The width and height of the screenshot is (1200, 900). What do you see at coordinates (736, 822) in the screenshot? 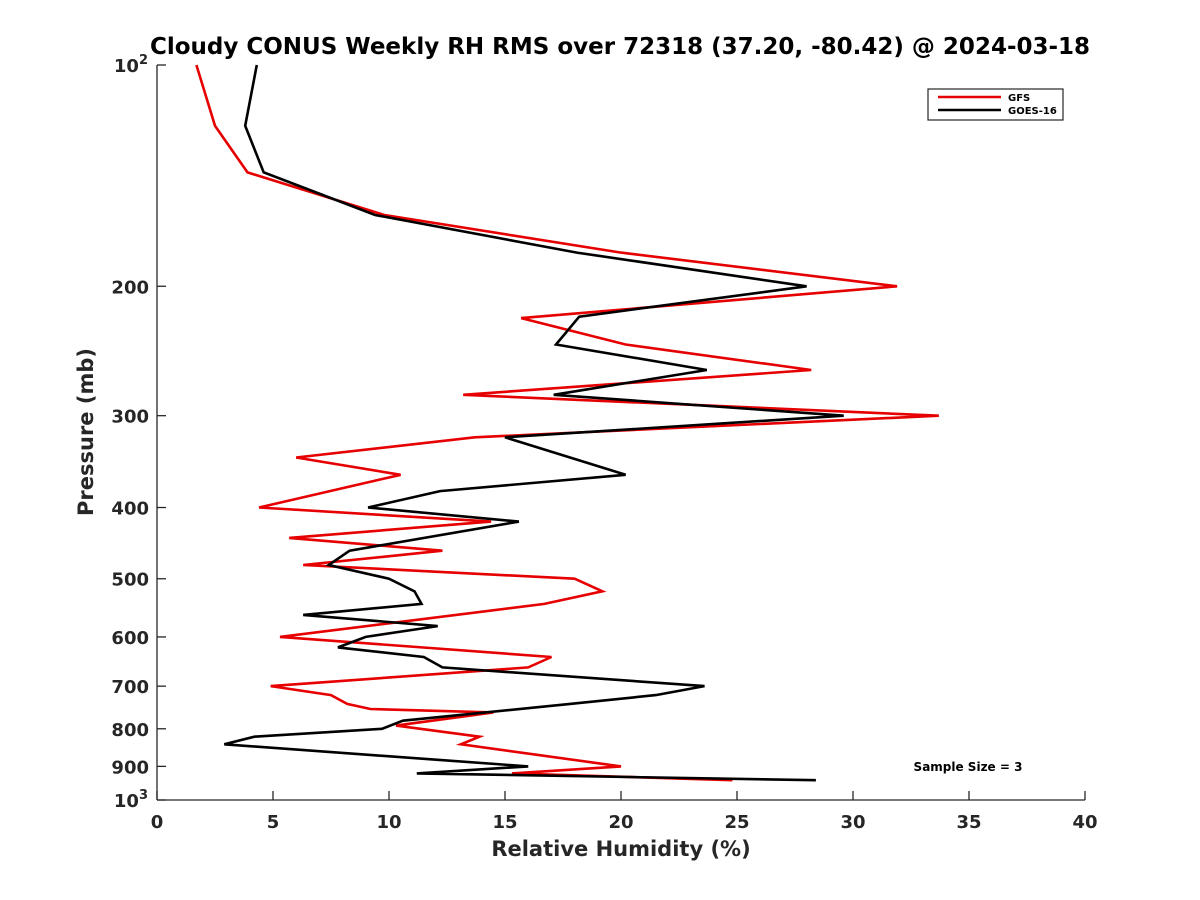
I see `x-tick-label: 25` at bounding box center [736, 822].